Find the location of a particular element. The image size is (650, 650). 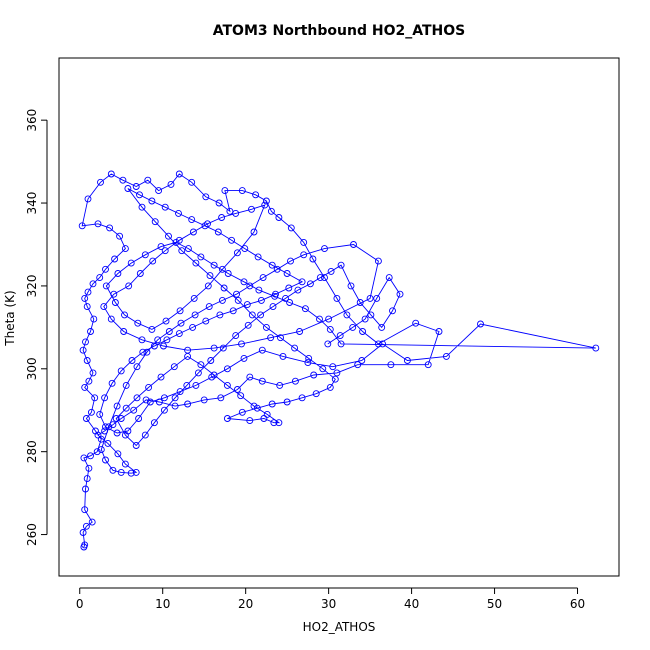

x-tick-label: 50 is located at coordinates (494, 604).